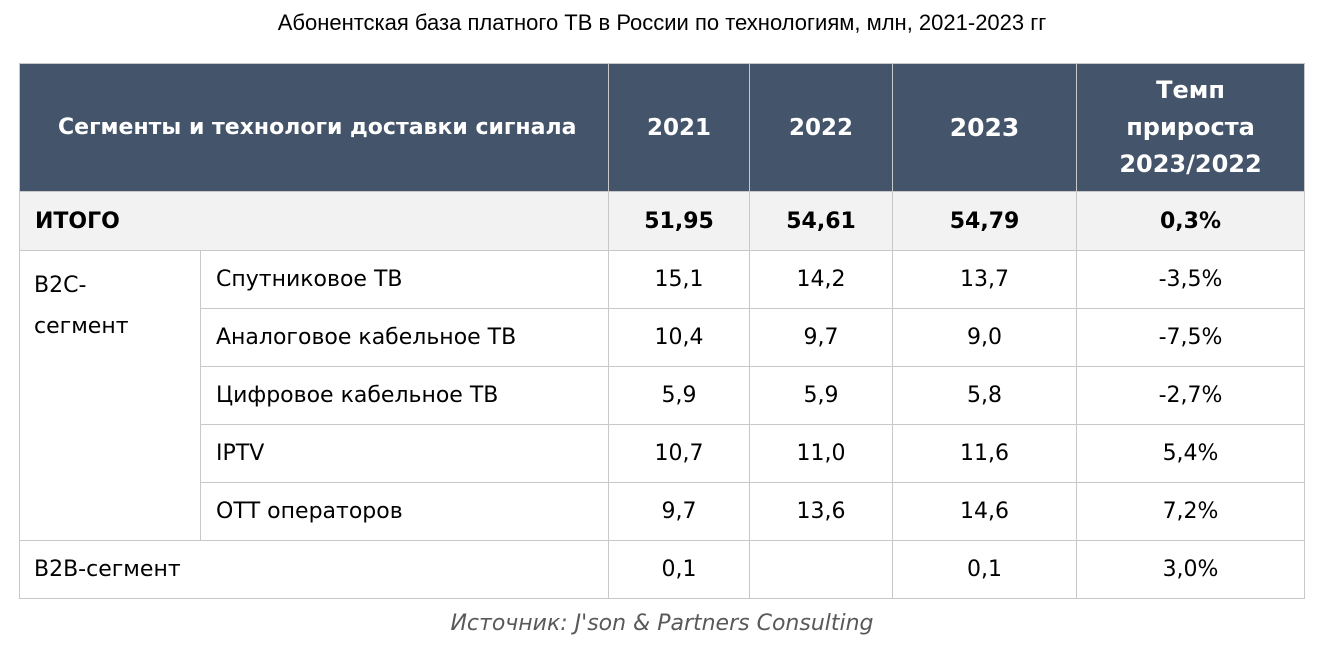  I want to click on value-2021: 15,1, so click(679, 279).